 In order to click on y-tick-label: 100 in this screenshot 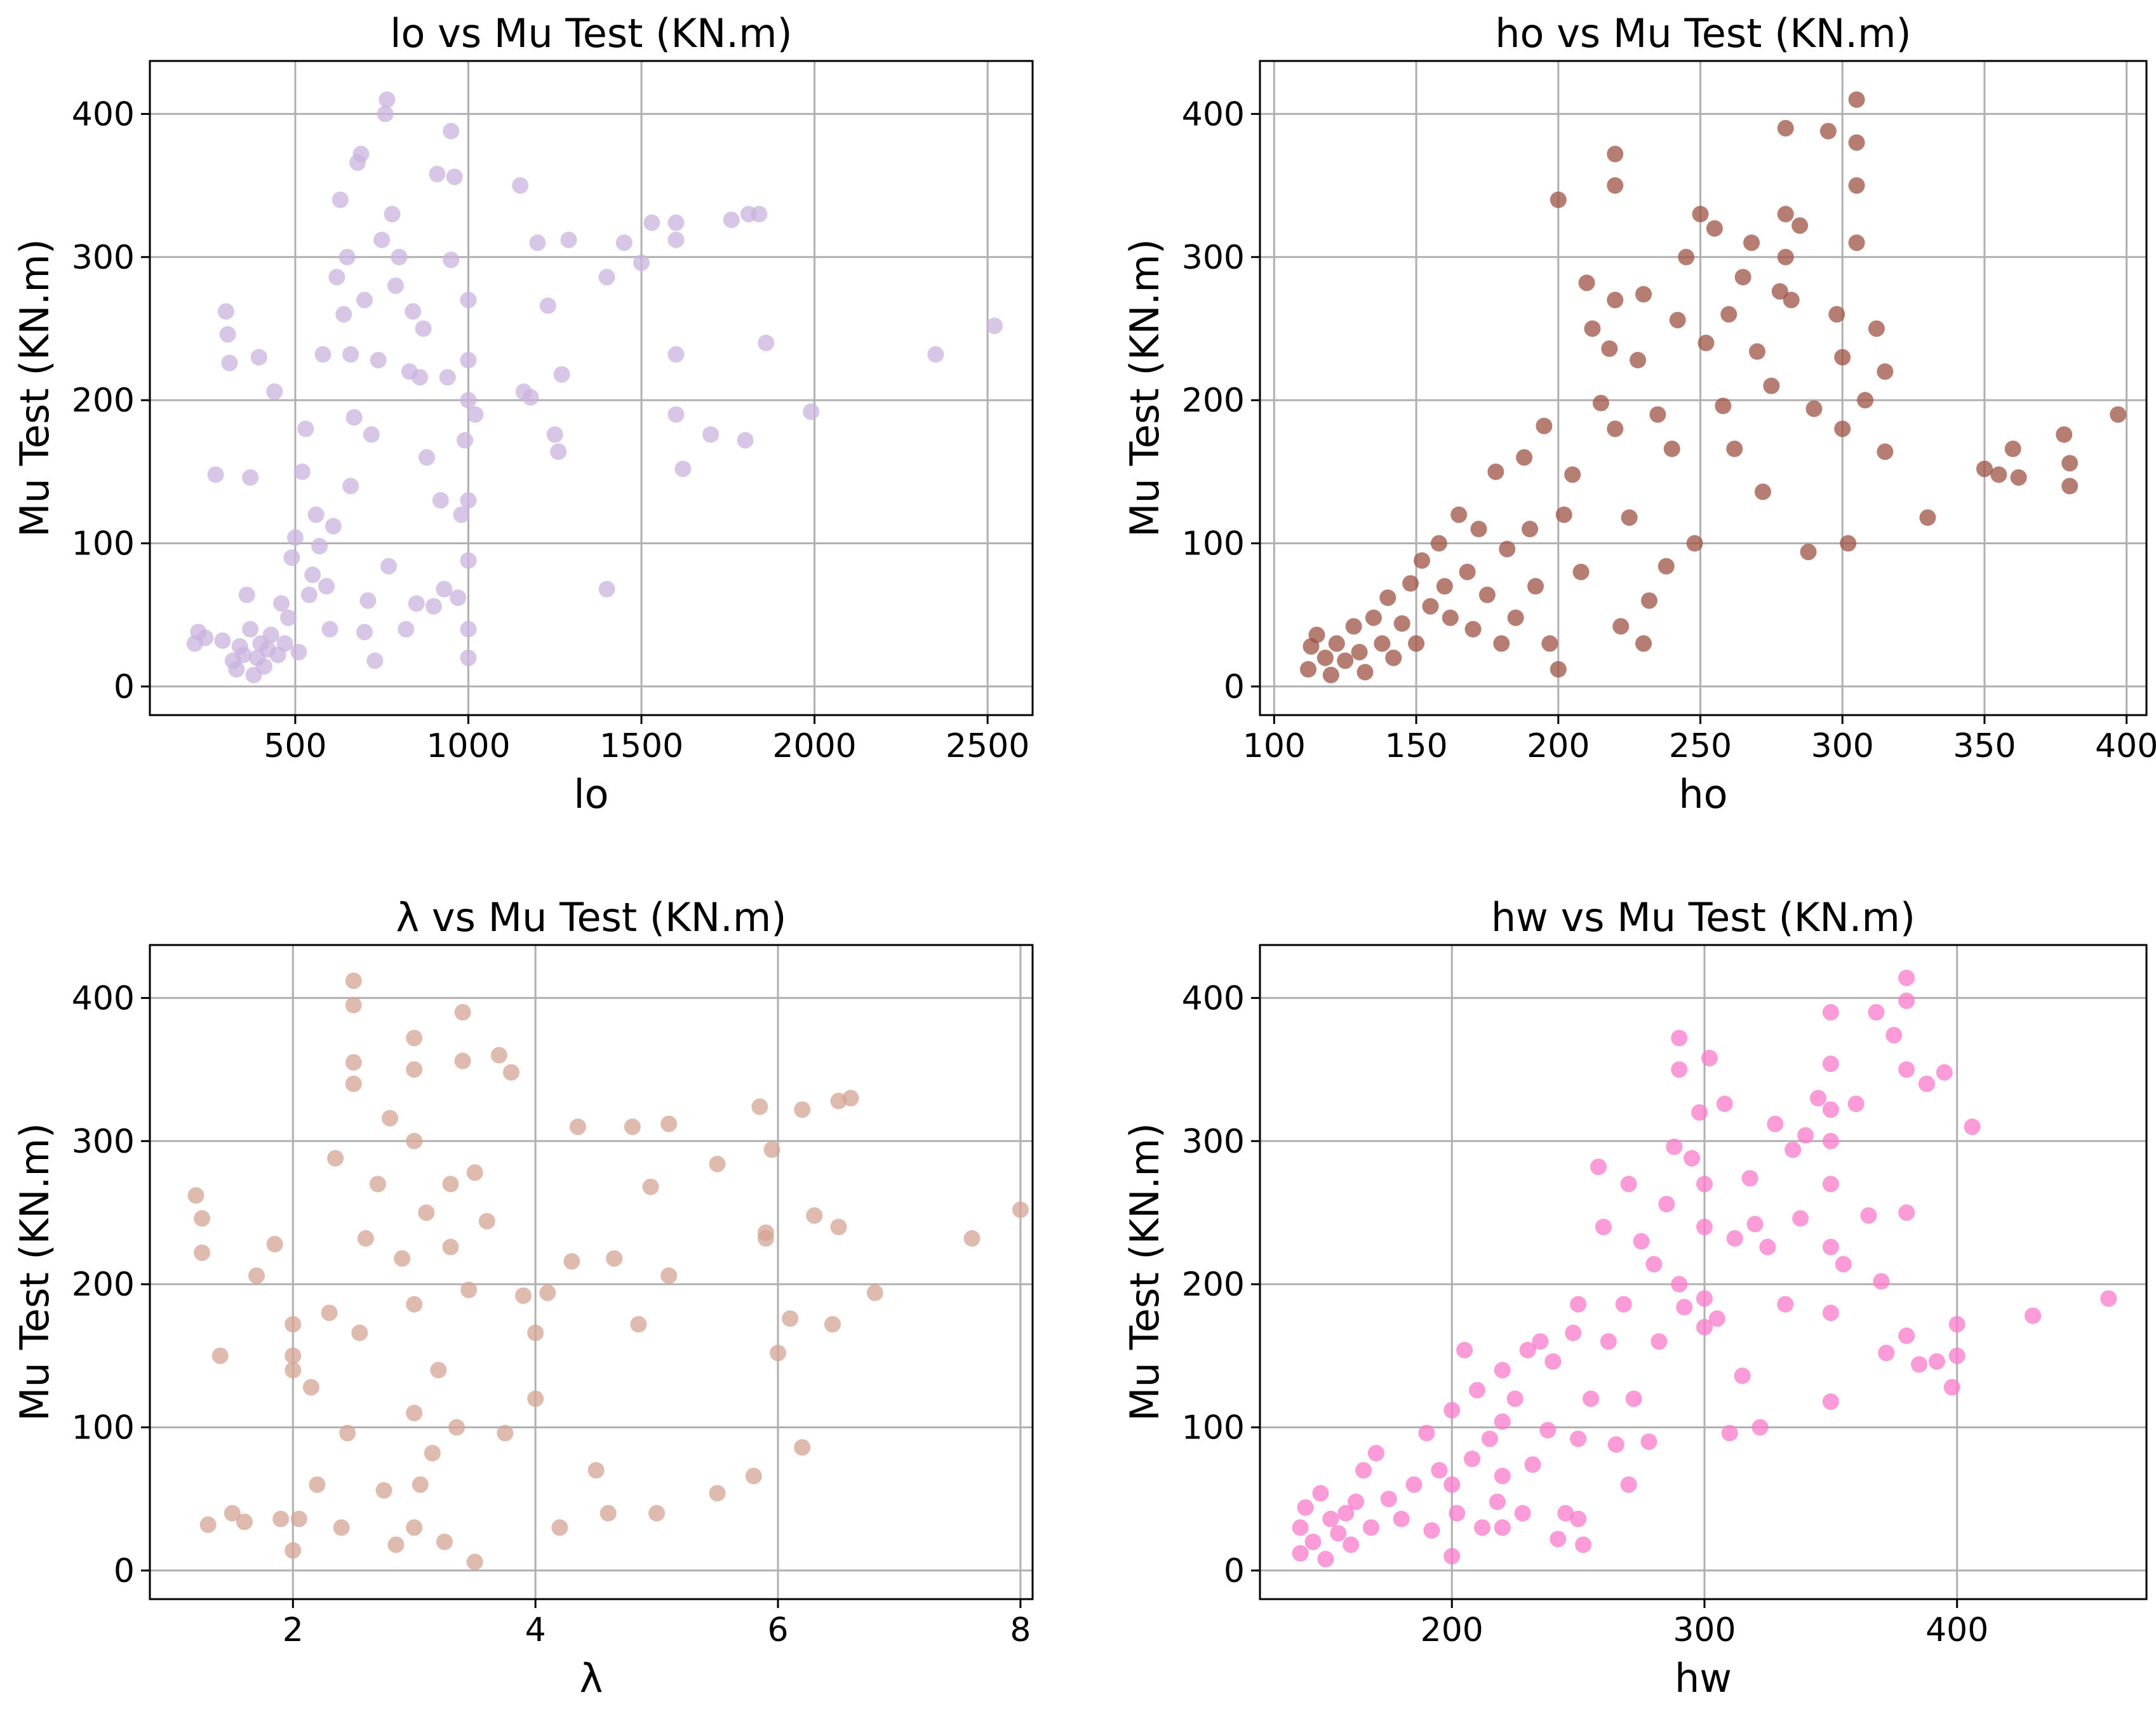, I will do `click(1213, 1428)`.